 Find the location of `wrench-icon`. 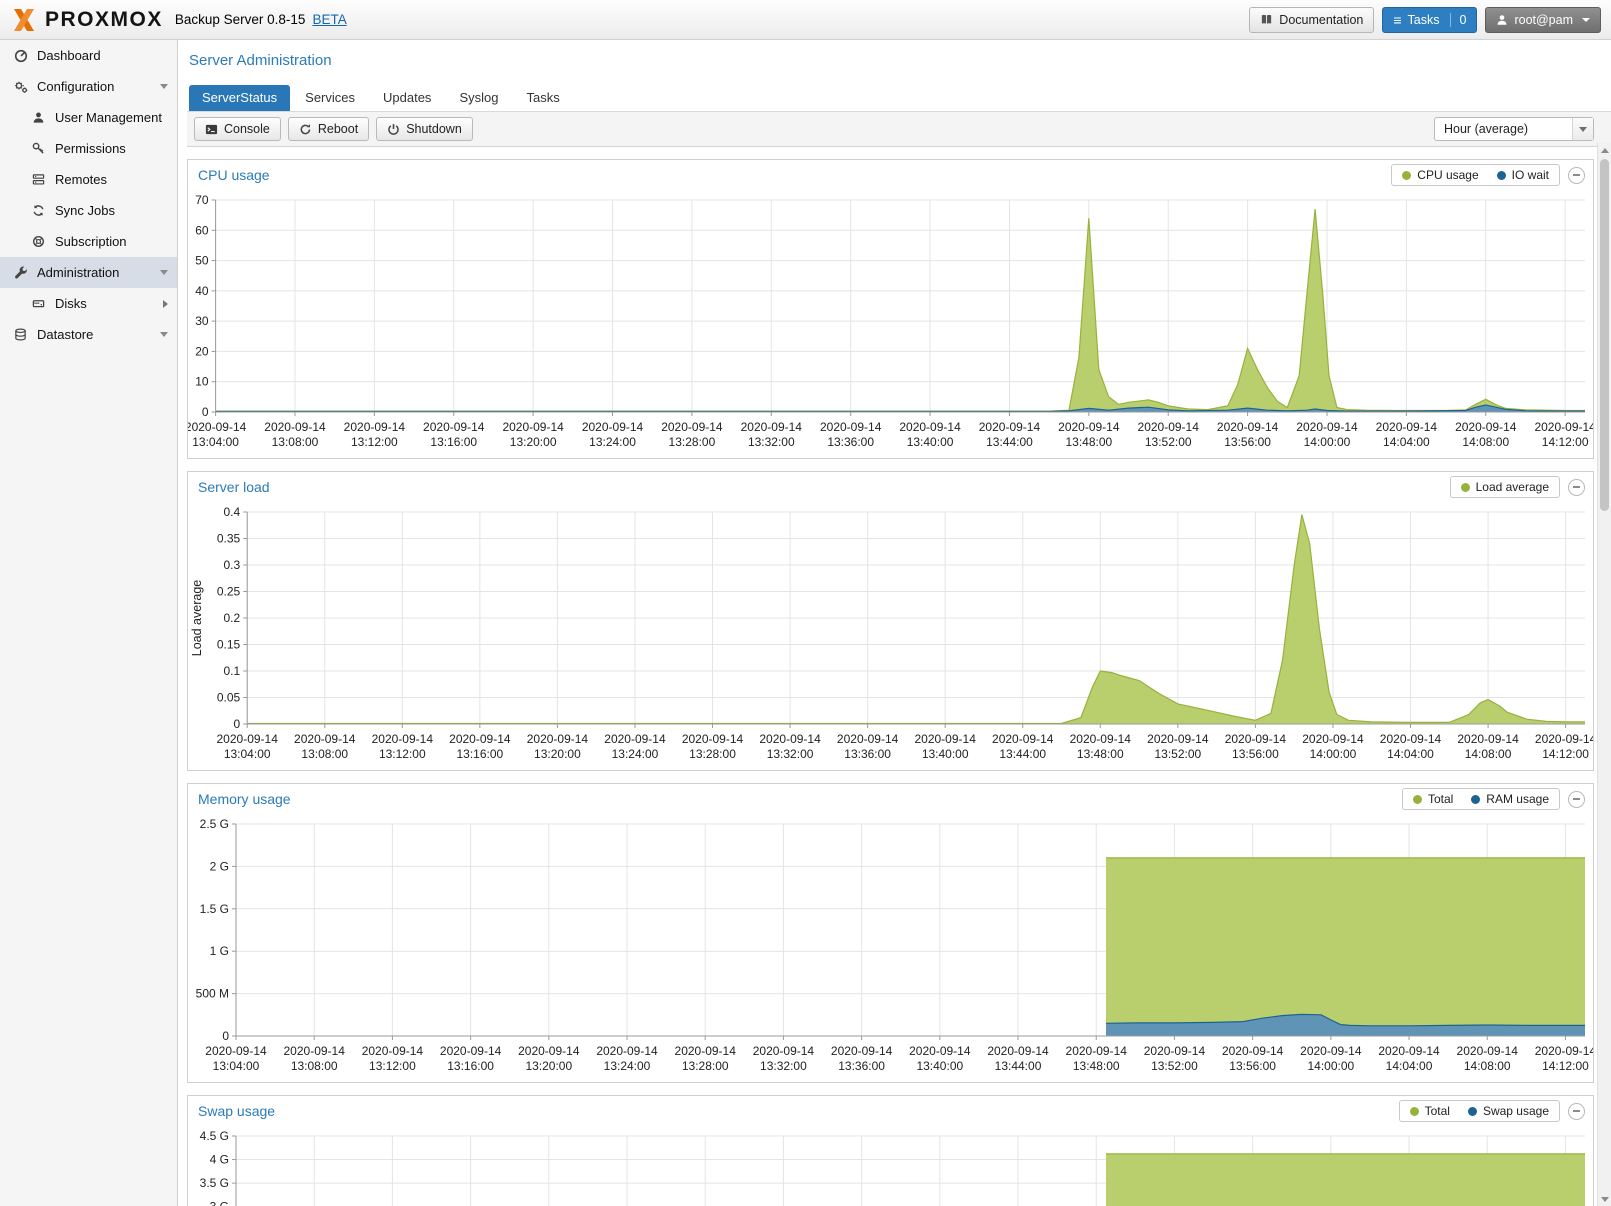

wrench-icon is located at coordinates (20, 273).